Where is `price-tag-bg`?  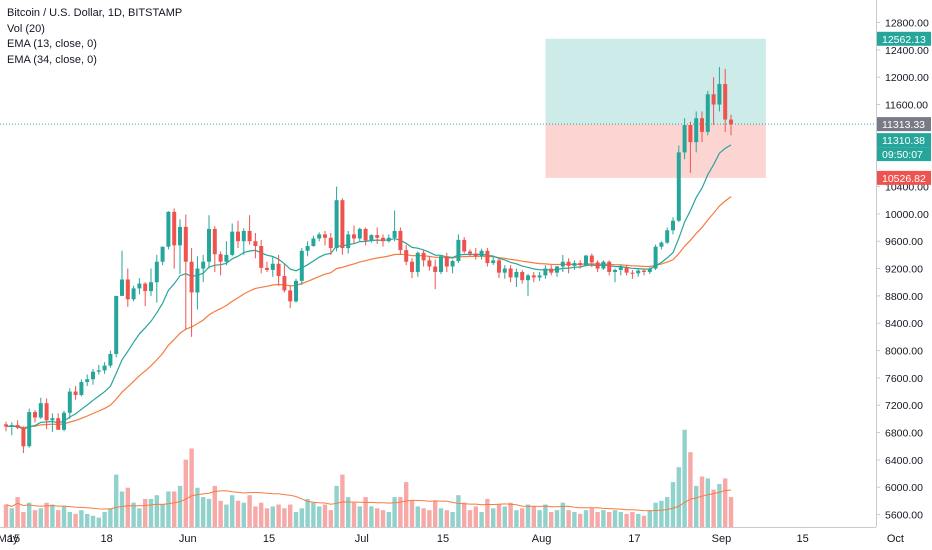
price-tag-bg is located at coordinates (904, 140).